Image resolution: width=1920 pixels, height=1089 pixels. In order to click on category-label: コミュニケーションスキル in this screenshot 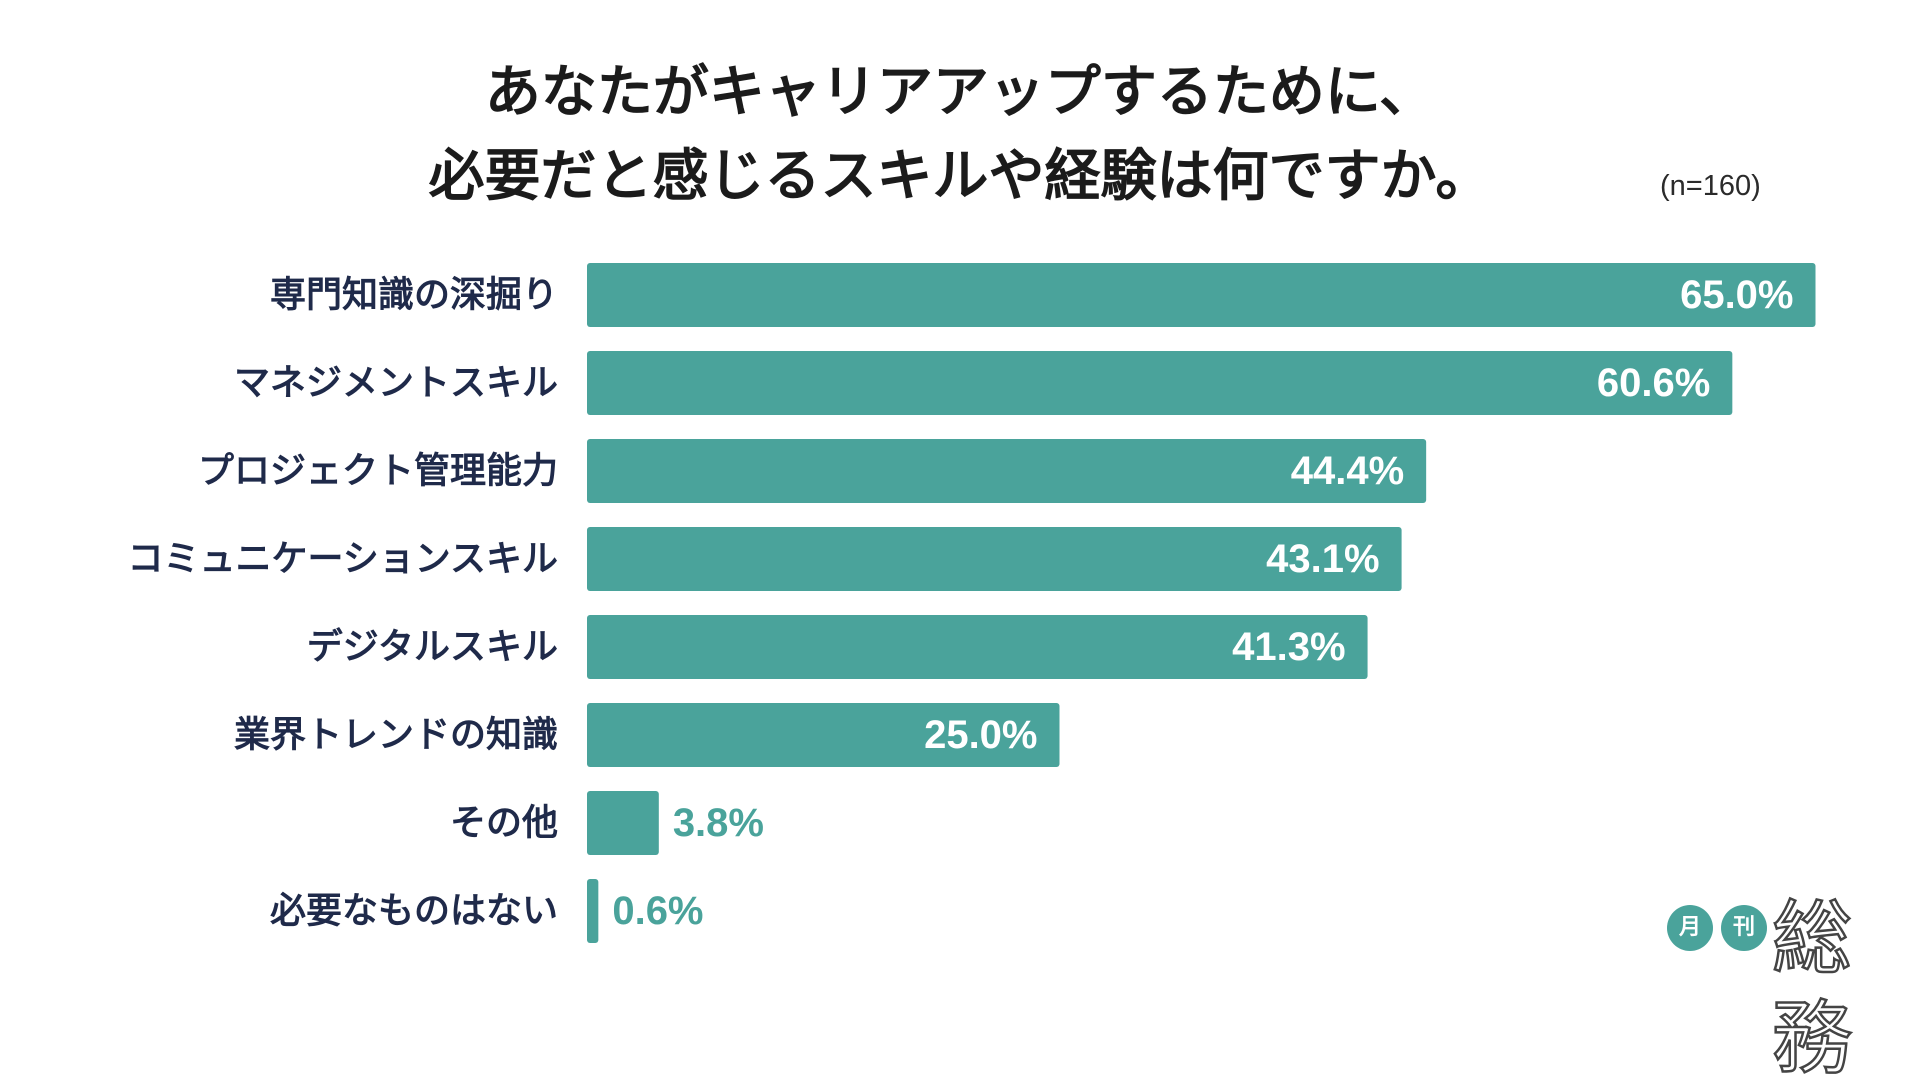, I will do `click(342, 559)`.